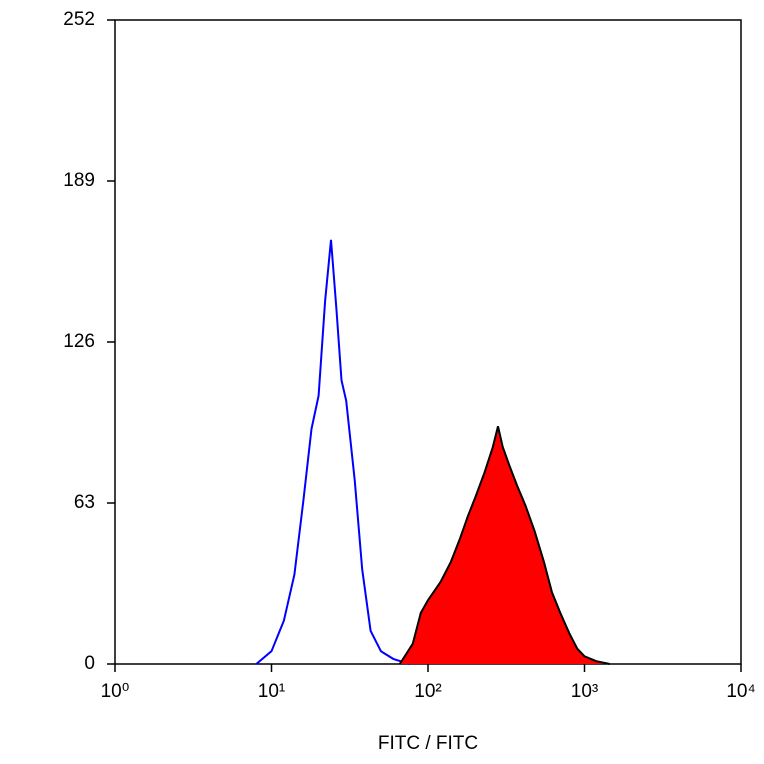 The image size is (764, 764). Describe the element at coordinates (427, 691) in the screenshot. I see `x-tick-label: 10²` at that location.